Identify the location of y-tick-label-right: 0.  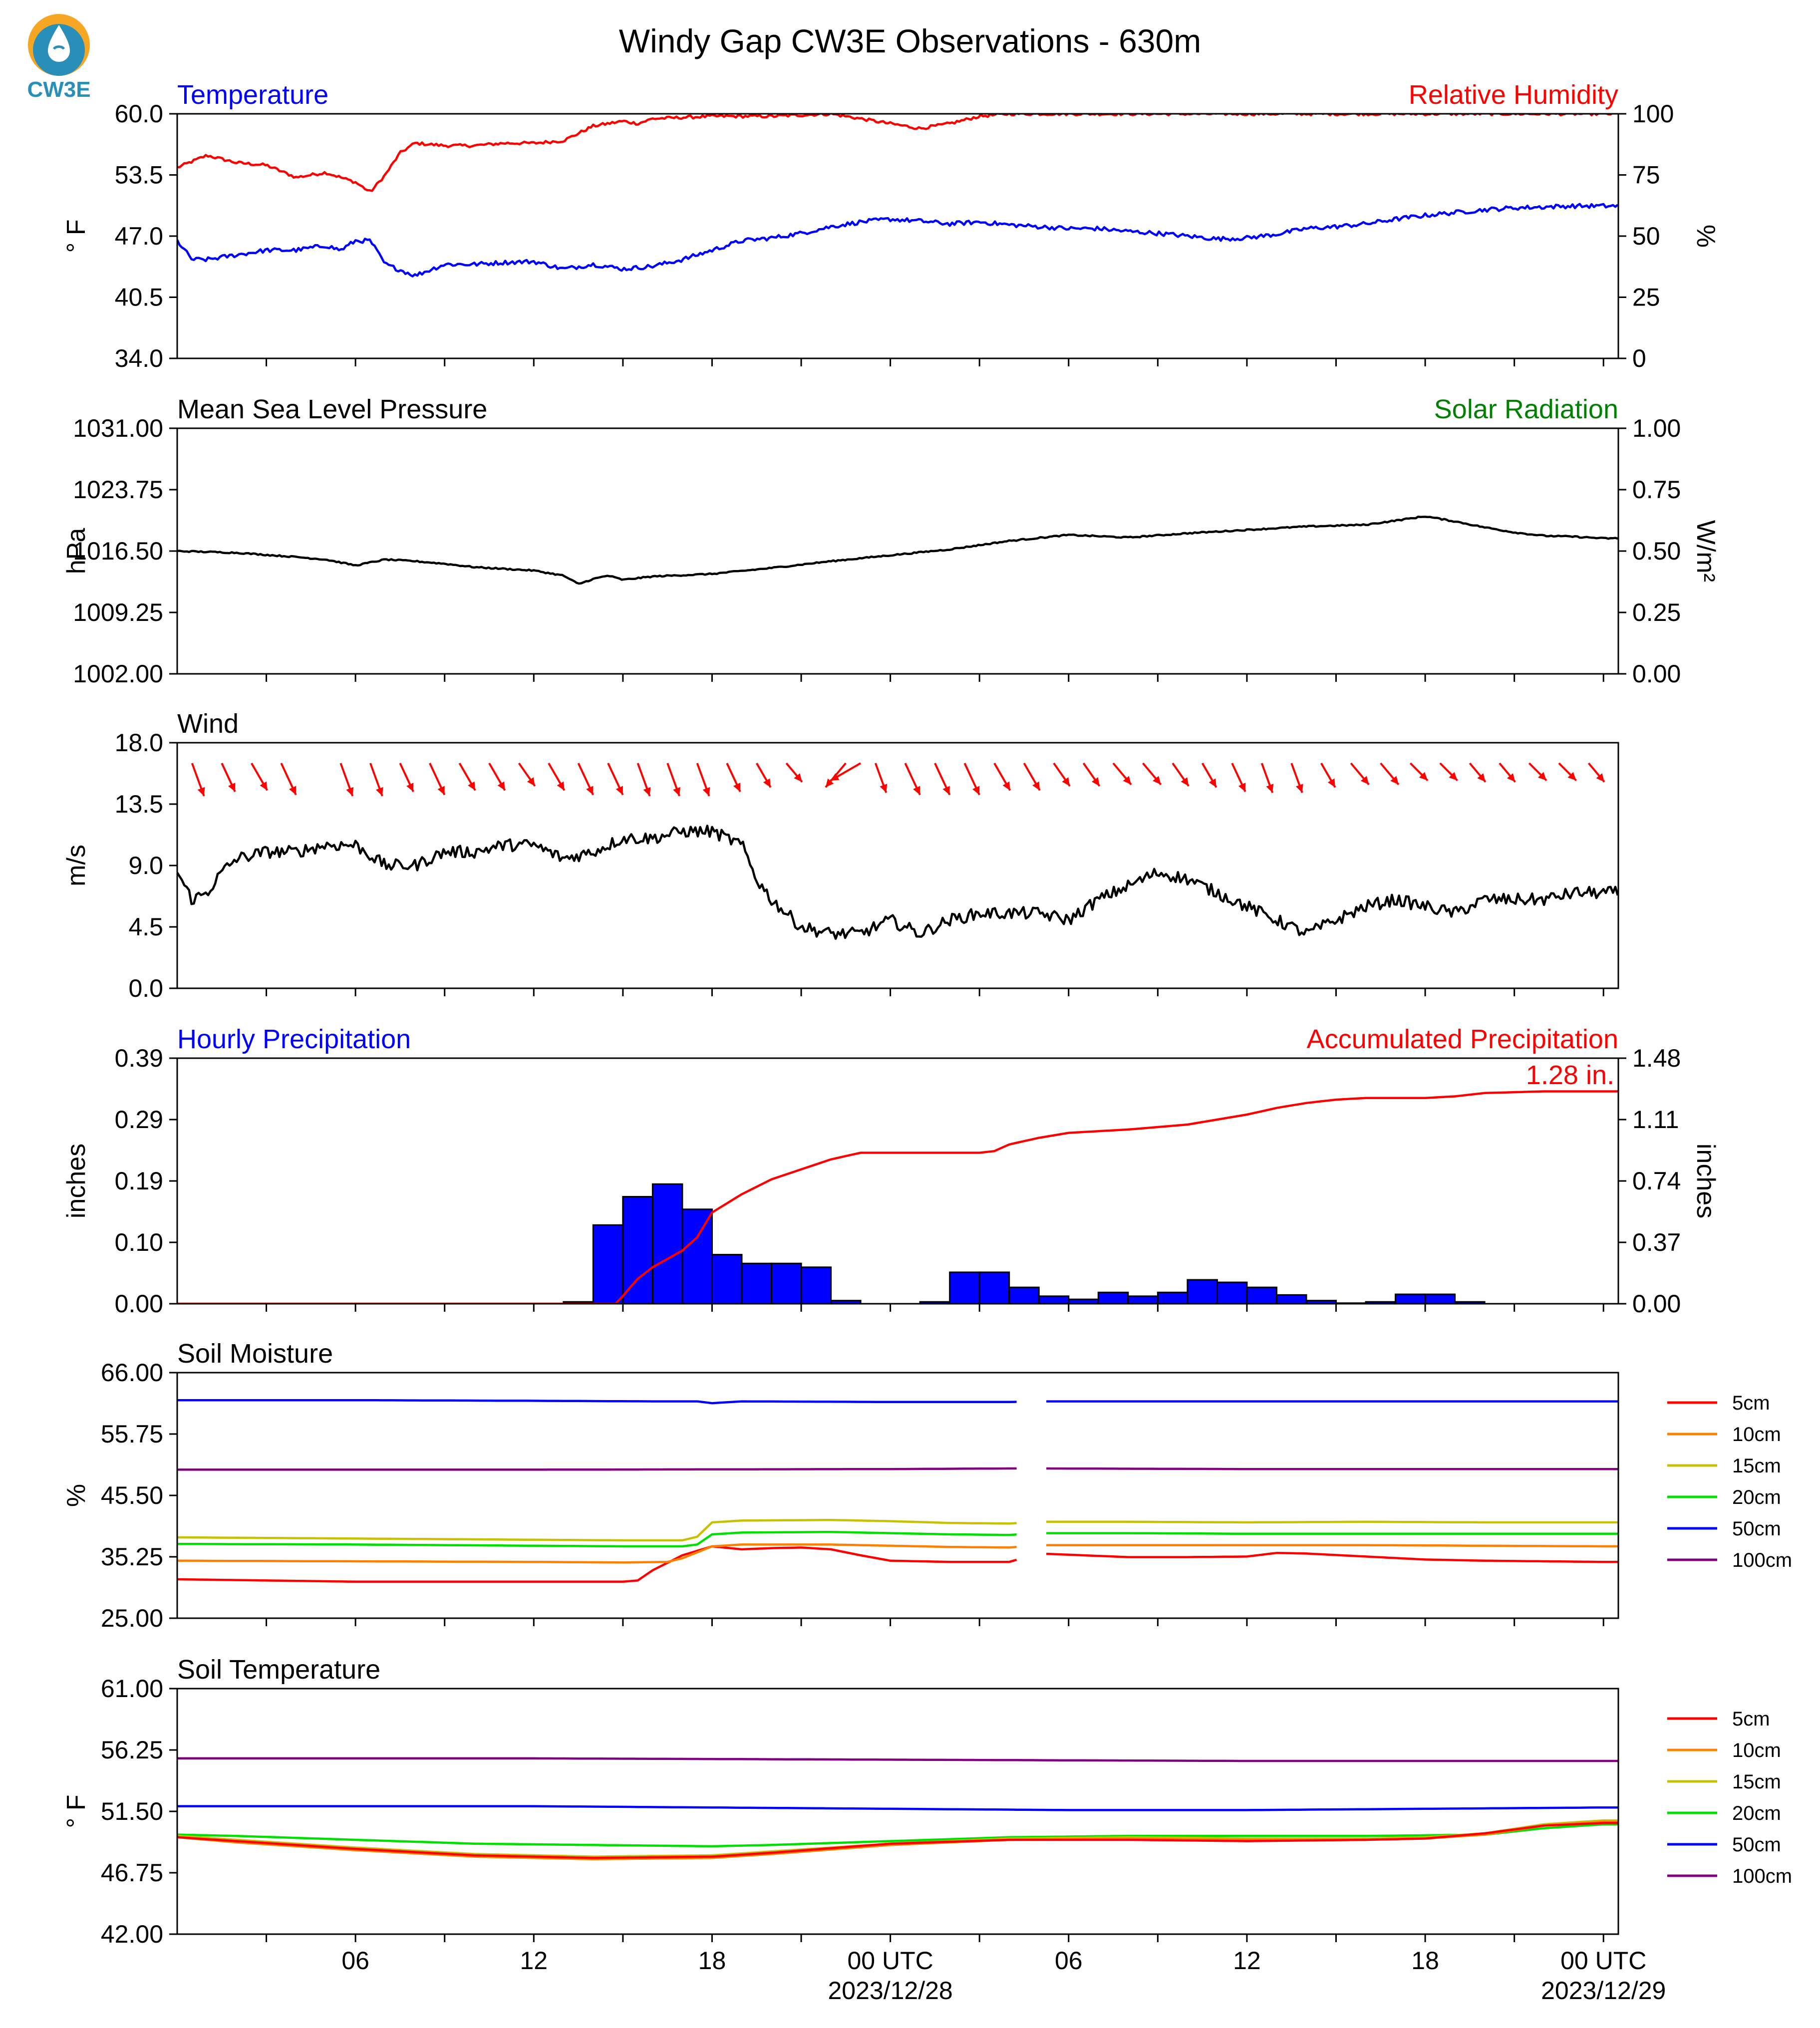
(1639, 358).